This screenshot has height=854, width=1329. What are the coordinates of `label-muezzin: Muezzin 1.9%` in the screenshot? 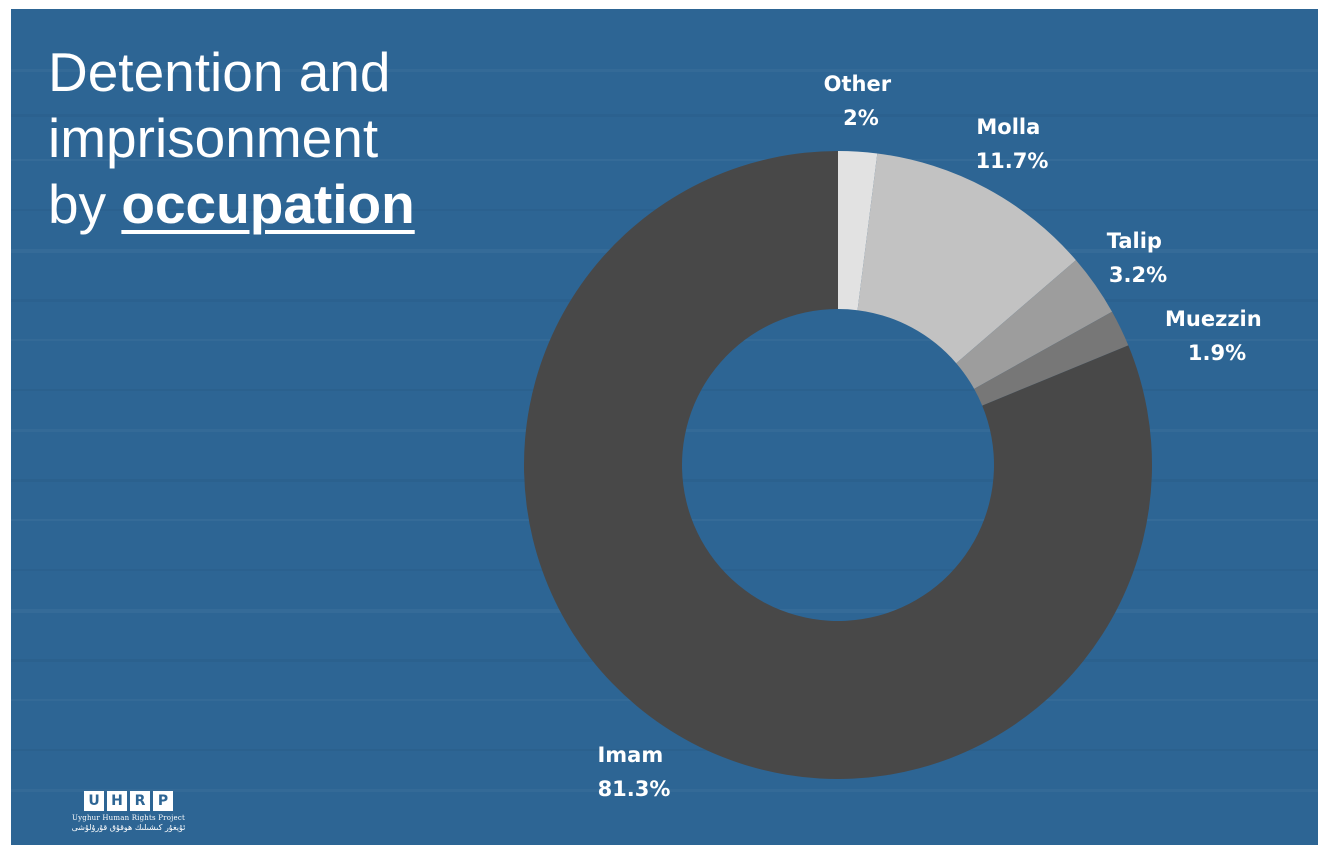 It's located at (1217, 336).